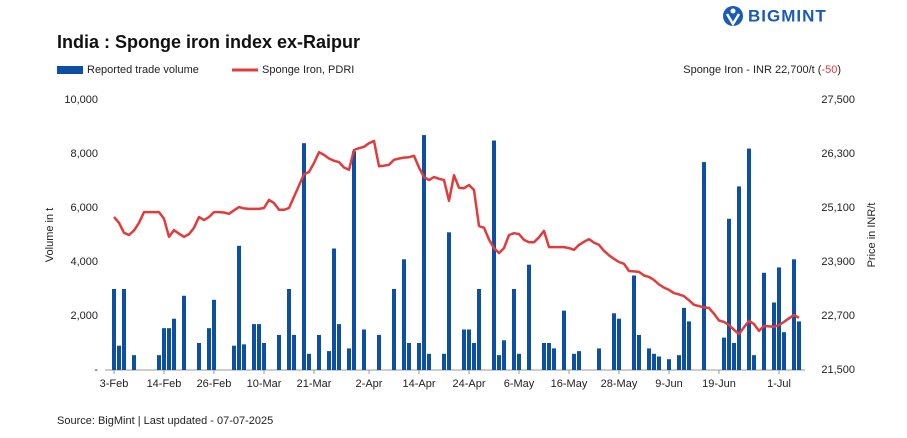  What do you see at coordinates (733, 11) in the screenshot?
I see `logo-icon-head` at bounding box center [733, 11].